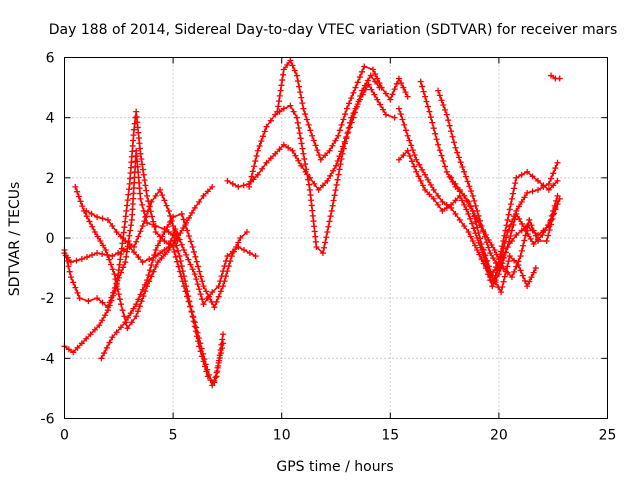 The height and width of the screenshot is (480, 640). Describe the element at coordinates (48, 299) in the screenshot. I see `y-tick-label: -2` at that location.